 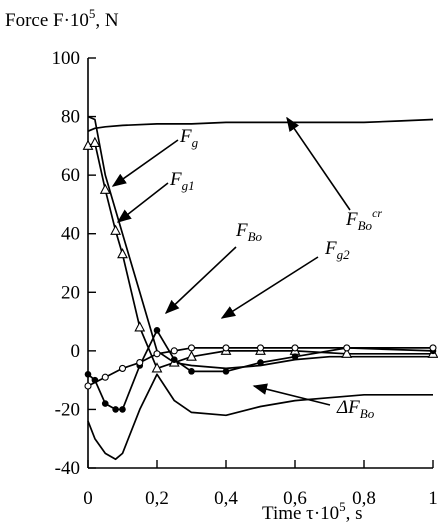 I want to click on y-tick-label: 60, so click(x=70, y=175).